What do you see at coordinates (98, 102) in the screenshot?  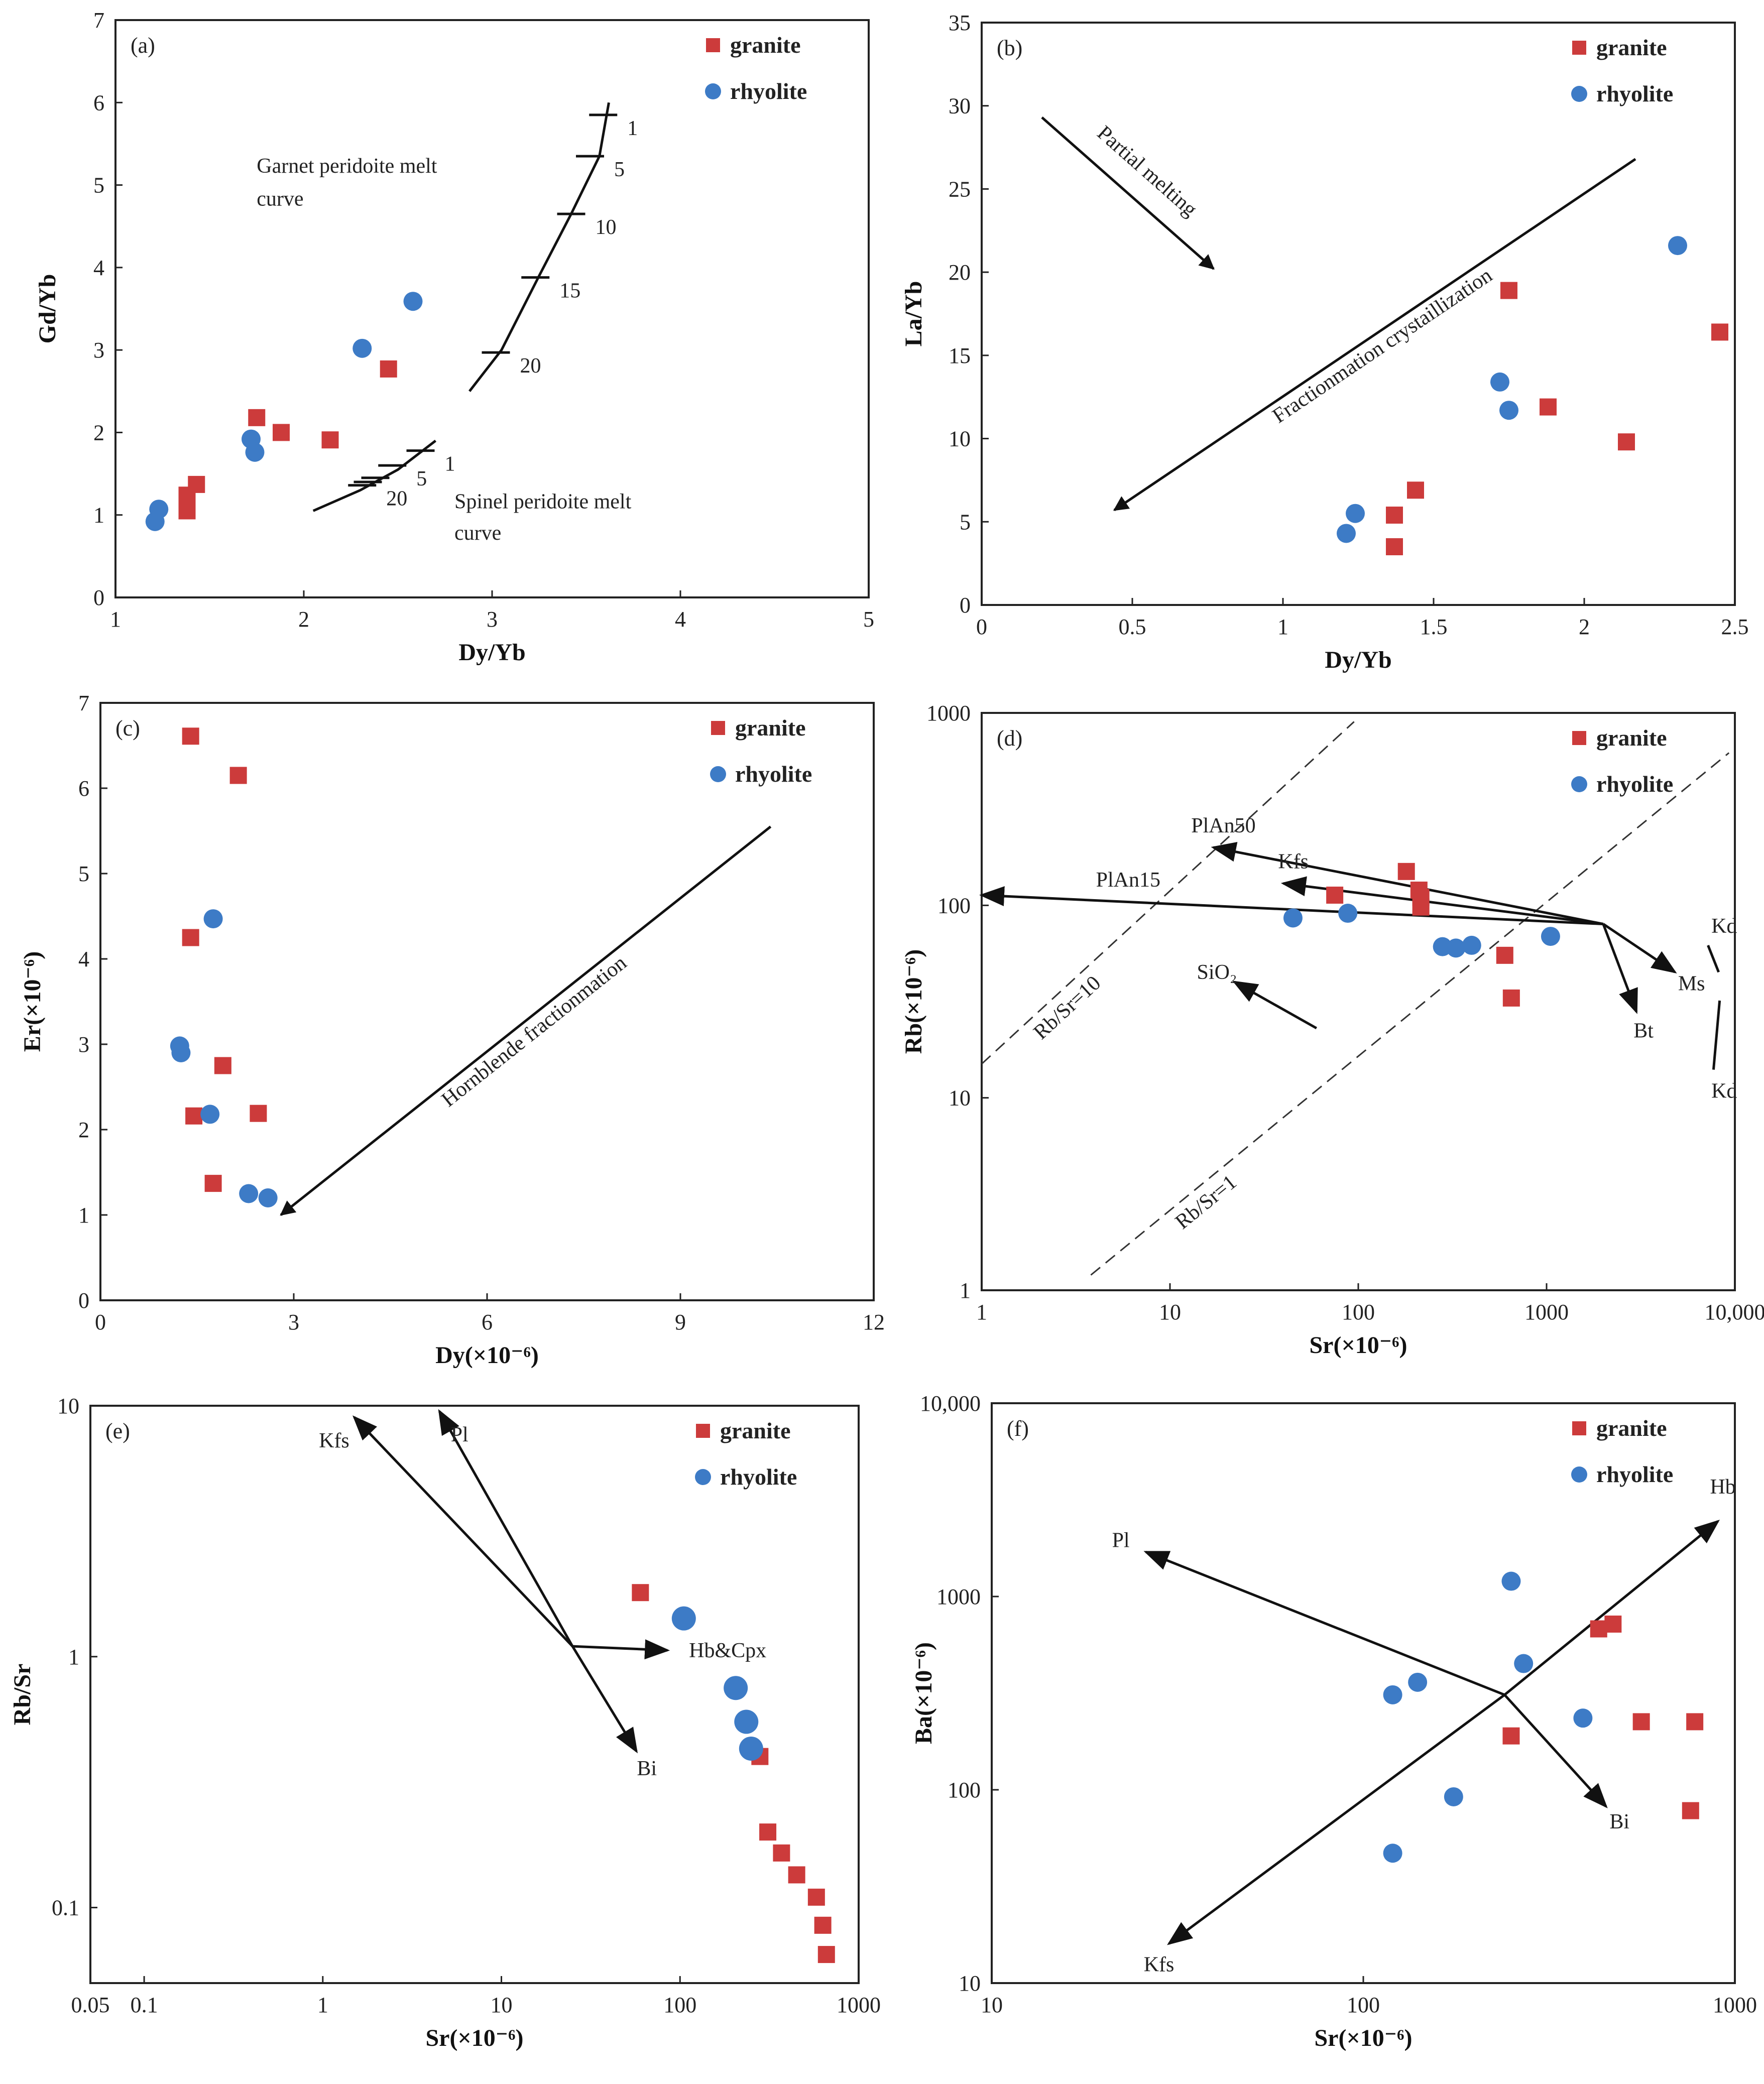 I see `y-tick-label: 6` at bounding box center [98, 102].